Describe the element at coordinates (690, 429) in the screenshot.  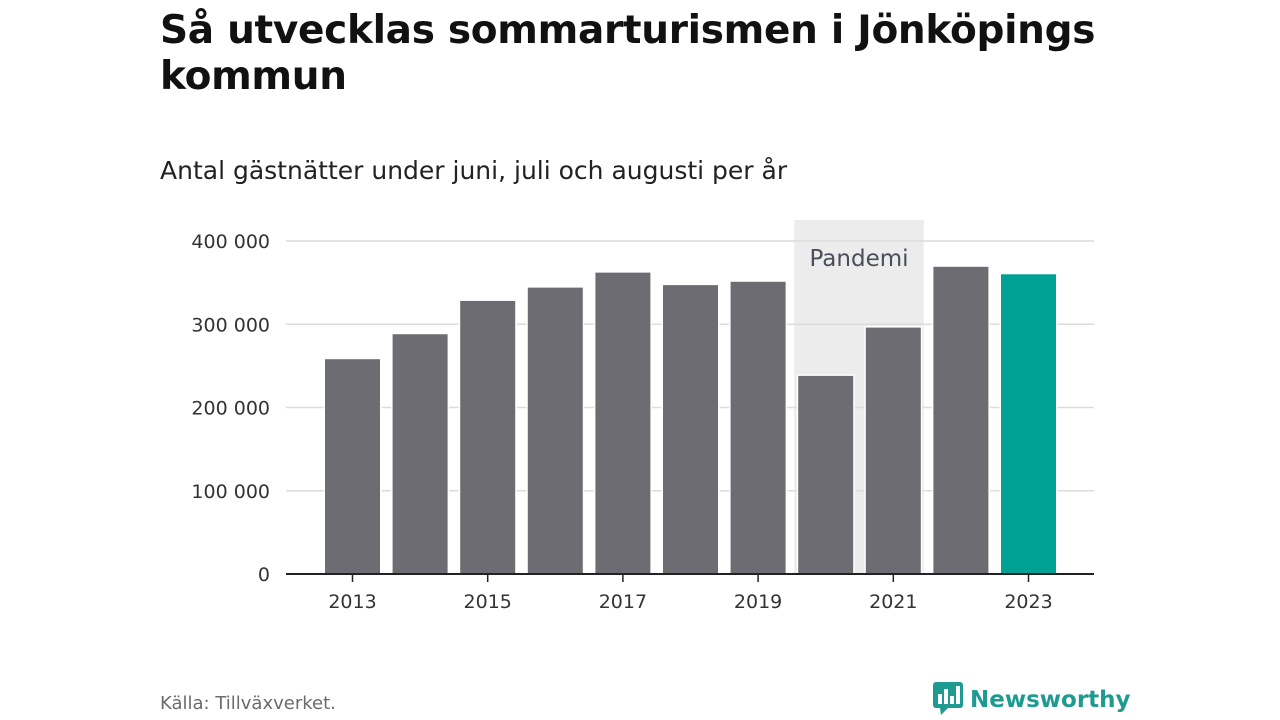
I see `bar-2018` at that location.